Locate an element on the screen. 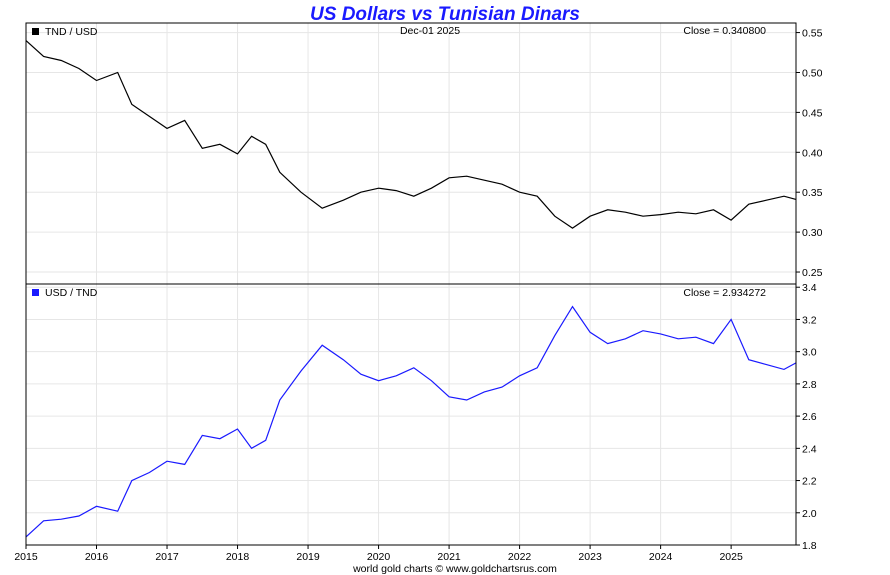 This screenshot has width=890, height=575. y-tick-label: 3.4 is located at coordinates (809, 288).